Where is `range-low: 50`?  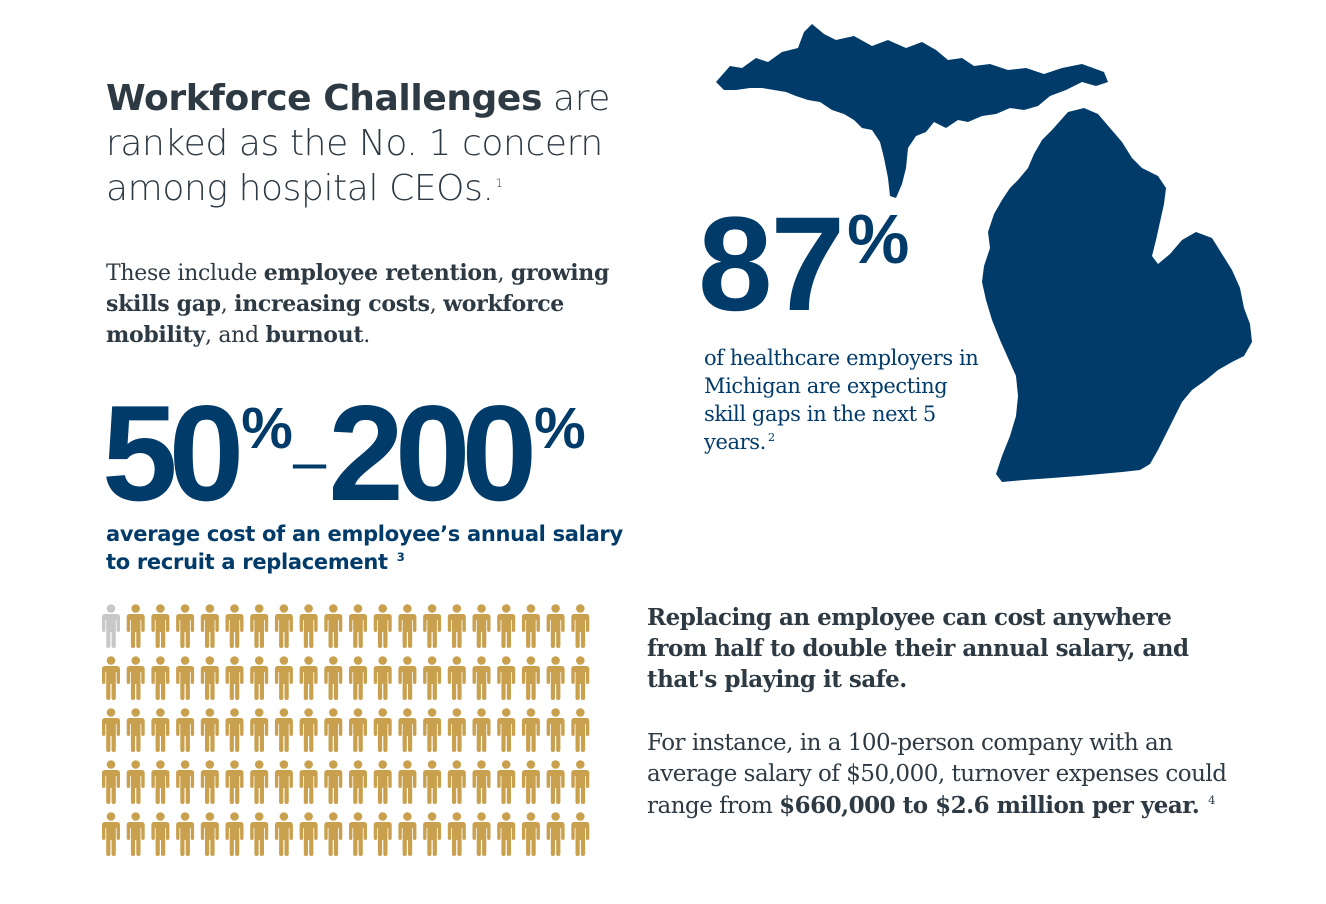 range-low: 50 is located at coordinates (173, 453).